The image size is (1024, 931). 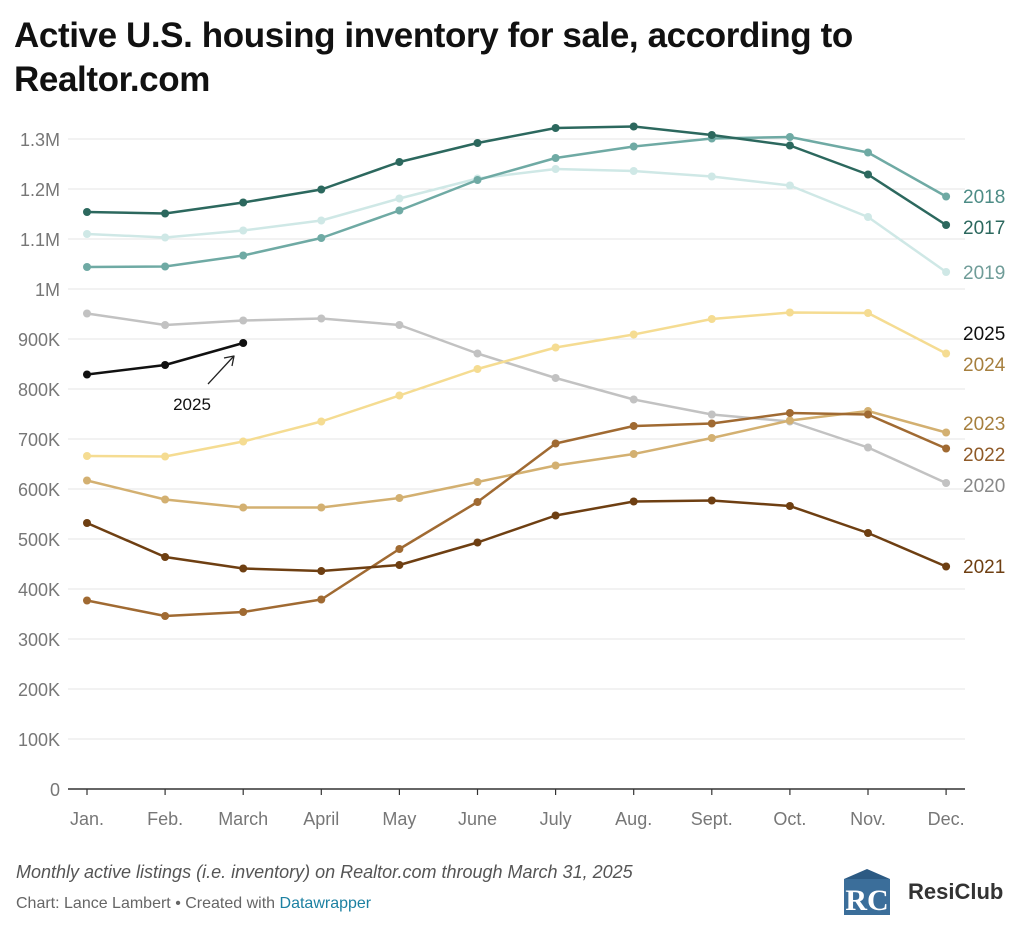 I want to click on x-tick-label: Feb., so click(x=165, y=819).